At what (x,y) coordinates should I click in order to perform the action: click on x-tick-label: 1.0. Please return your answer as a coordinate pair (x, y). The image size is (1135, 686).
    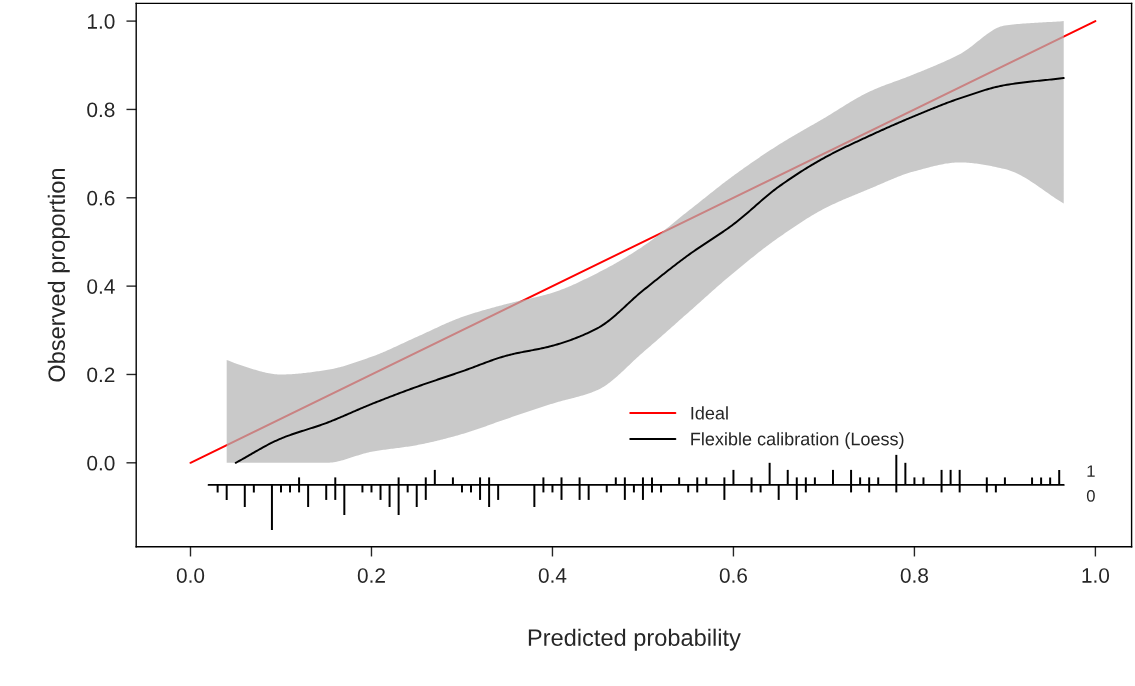
    Looking at the image, I should click on (1096, 575).